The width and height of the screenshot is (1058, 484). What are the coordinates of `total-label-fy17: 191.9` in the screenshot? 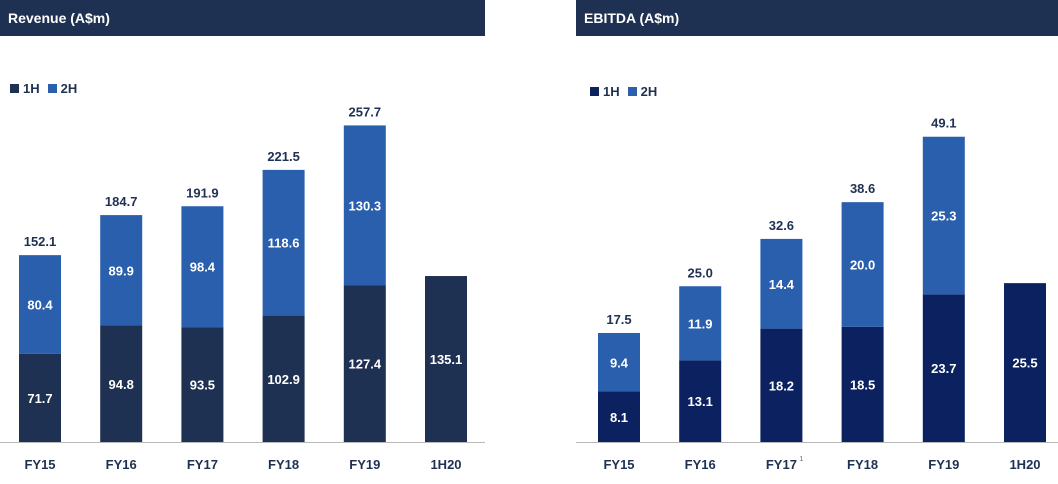 It's located at (202, 192).